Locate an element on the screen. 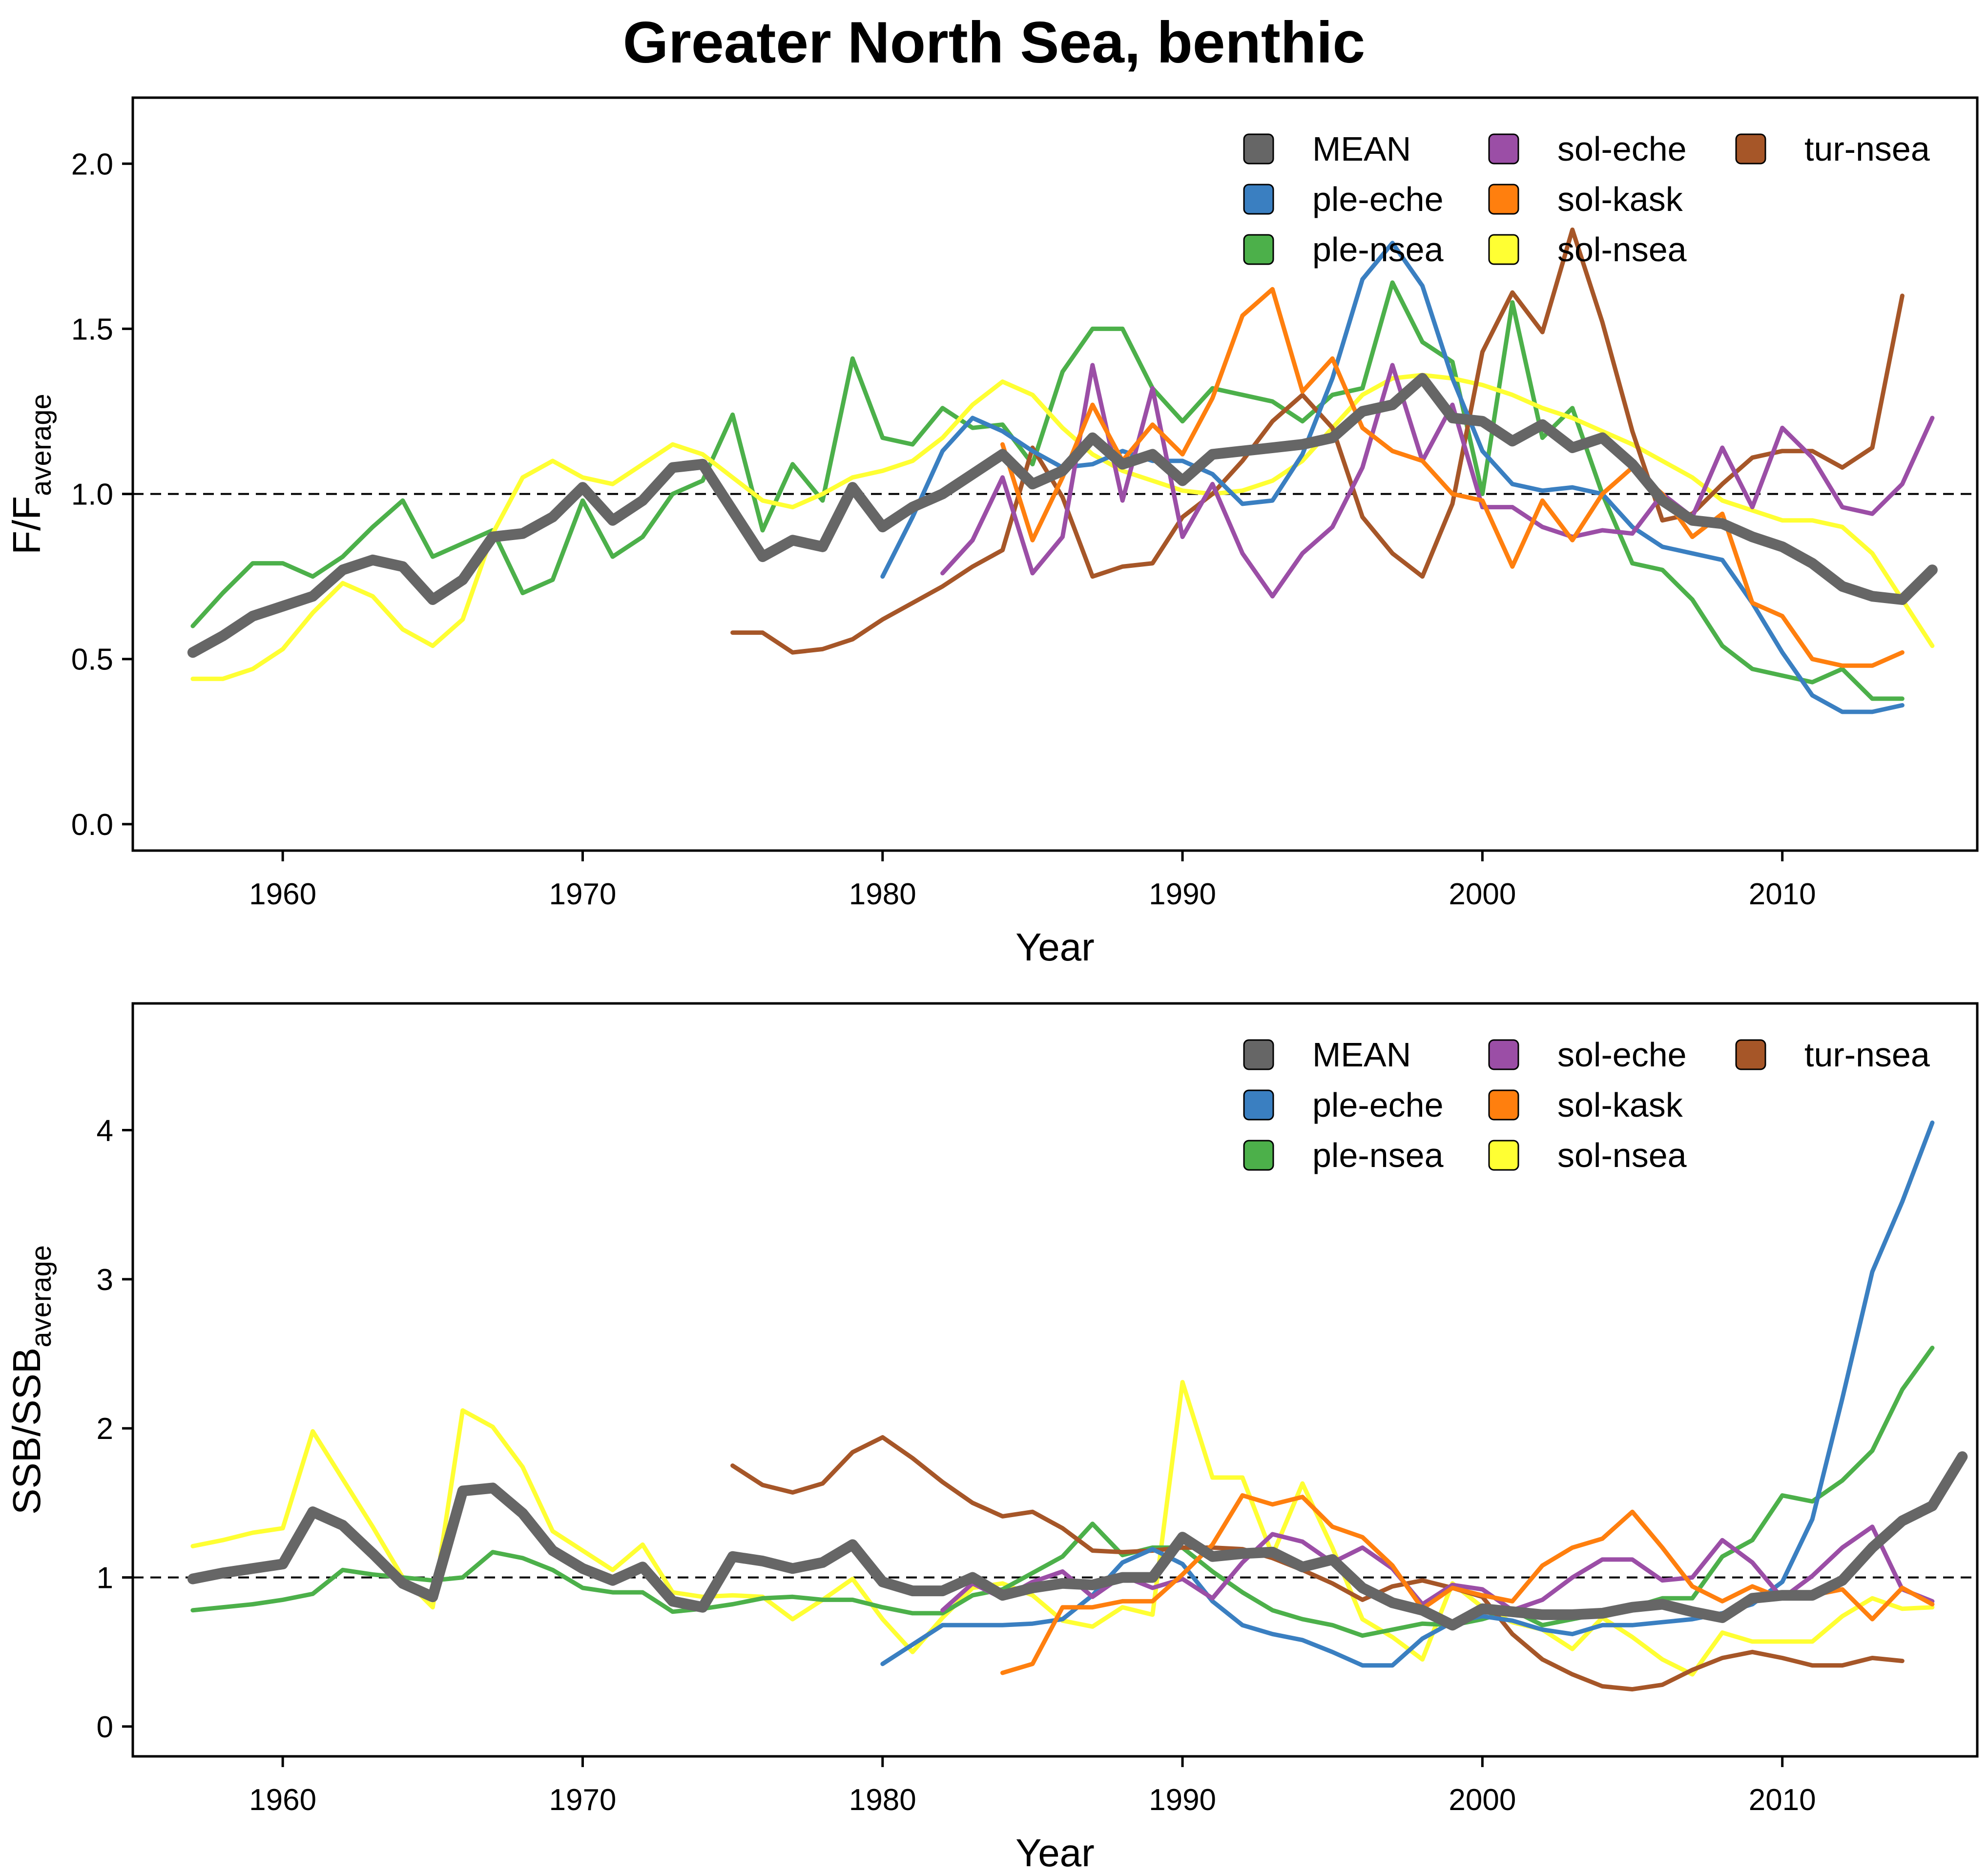 This screenshot has height=1875, width=1988. y-tick-label: 4 is located at coordinates (105, 1131).